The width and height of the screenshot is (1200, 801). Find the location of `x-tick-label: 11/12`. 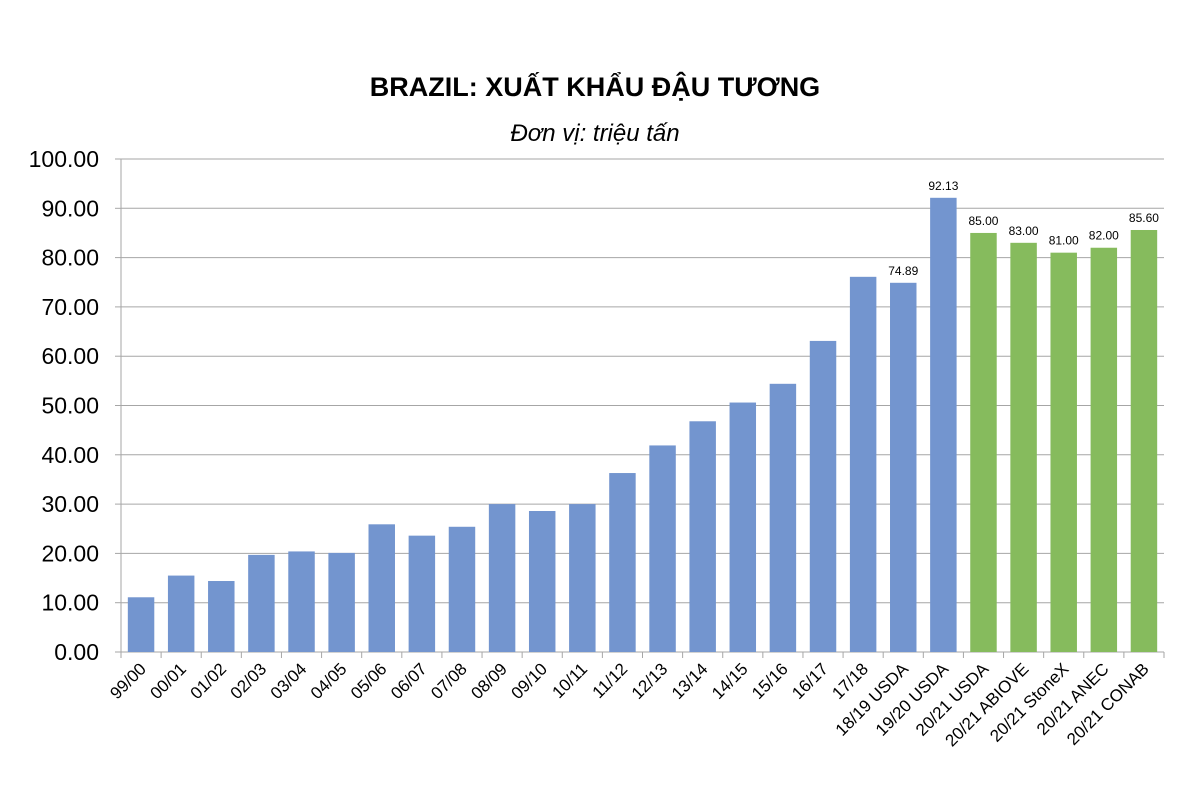

x-tick-label: 11/12 is located at coordinates (610, 680).